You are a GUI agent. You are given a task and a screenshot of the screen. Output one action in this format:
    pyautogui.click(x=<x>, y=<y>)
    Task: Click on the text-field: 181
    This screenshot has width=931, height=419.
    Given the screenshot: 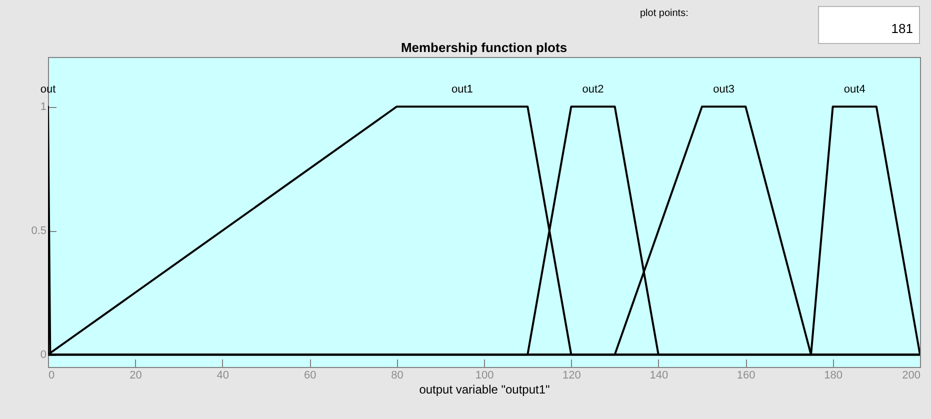 What is the action you would take?
    pyautogui.click(x=869, y=25)
    